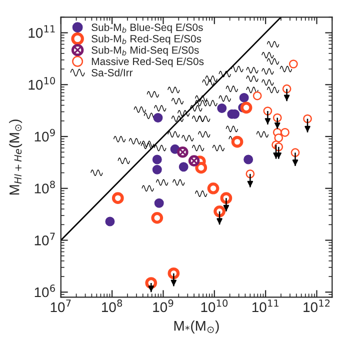  Describe the element at coordinates (265, 306) in the screenshot. I see `x-tick-label: 10$^{11}$` at that location.